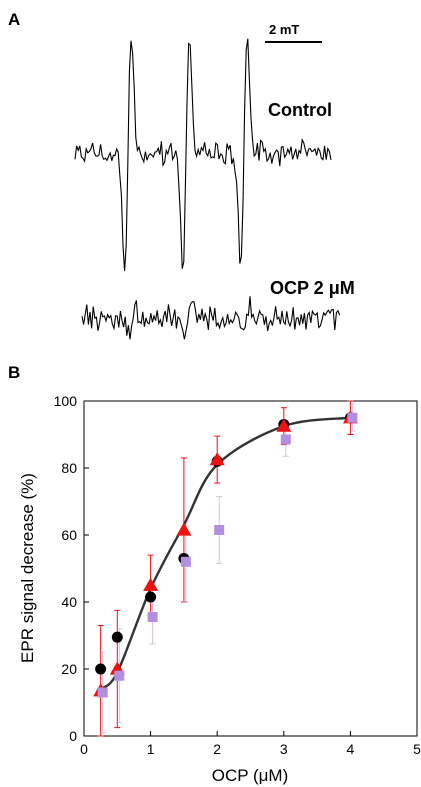 The width and height of the screenshot is (421, 787). Describe the element at coordinates (151, 749) in the screenshot. I see `x-tick-label: 1` at that location.